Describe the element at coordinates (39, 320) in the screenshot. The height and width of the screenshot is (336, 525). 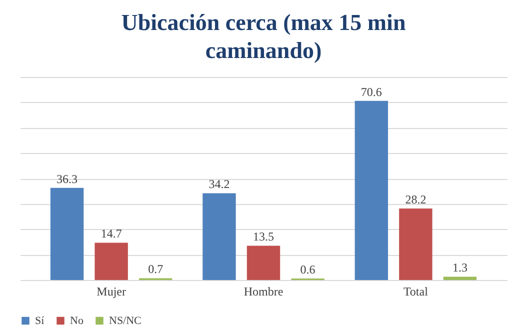
I see `legend-label: Sí` at that location.